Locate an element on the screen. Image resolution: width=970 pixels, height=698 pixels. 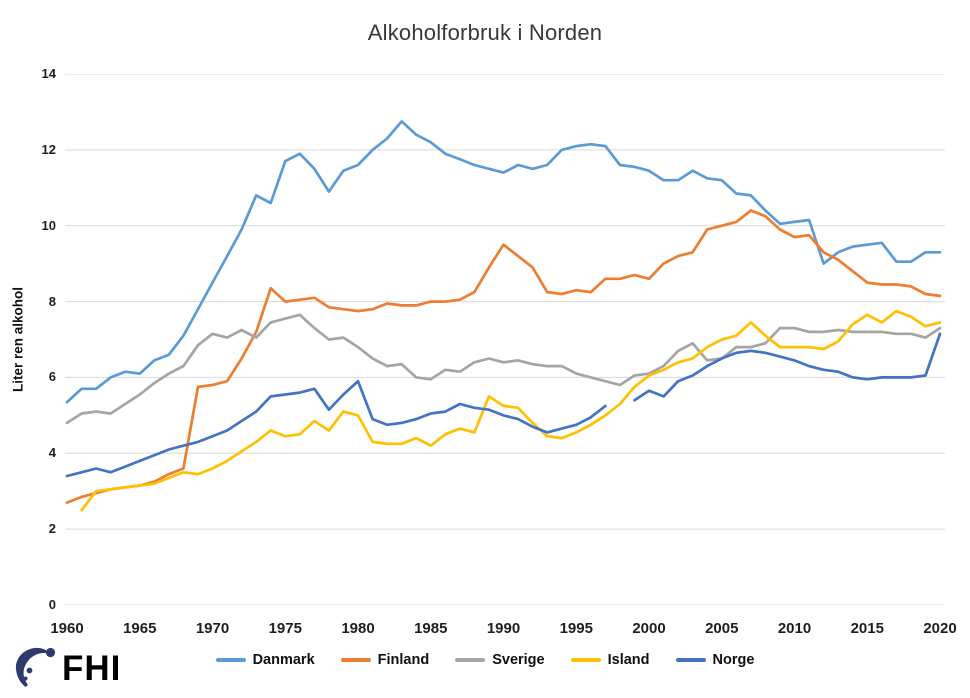
x-tick-label-1960: 1960 is located at coordinates (67, 628).